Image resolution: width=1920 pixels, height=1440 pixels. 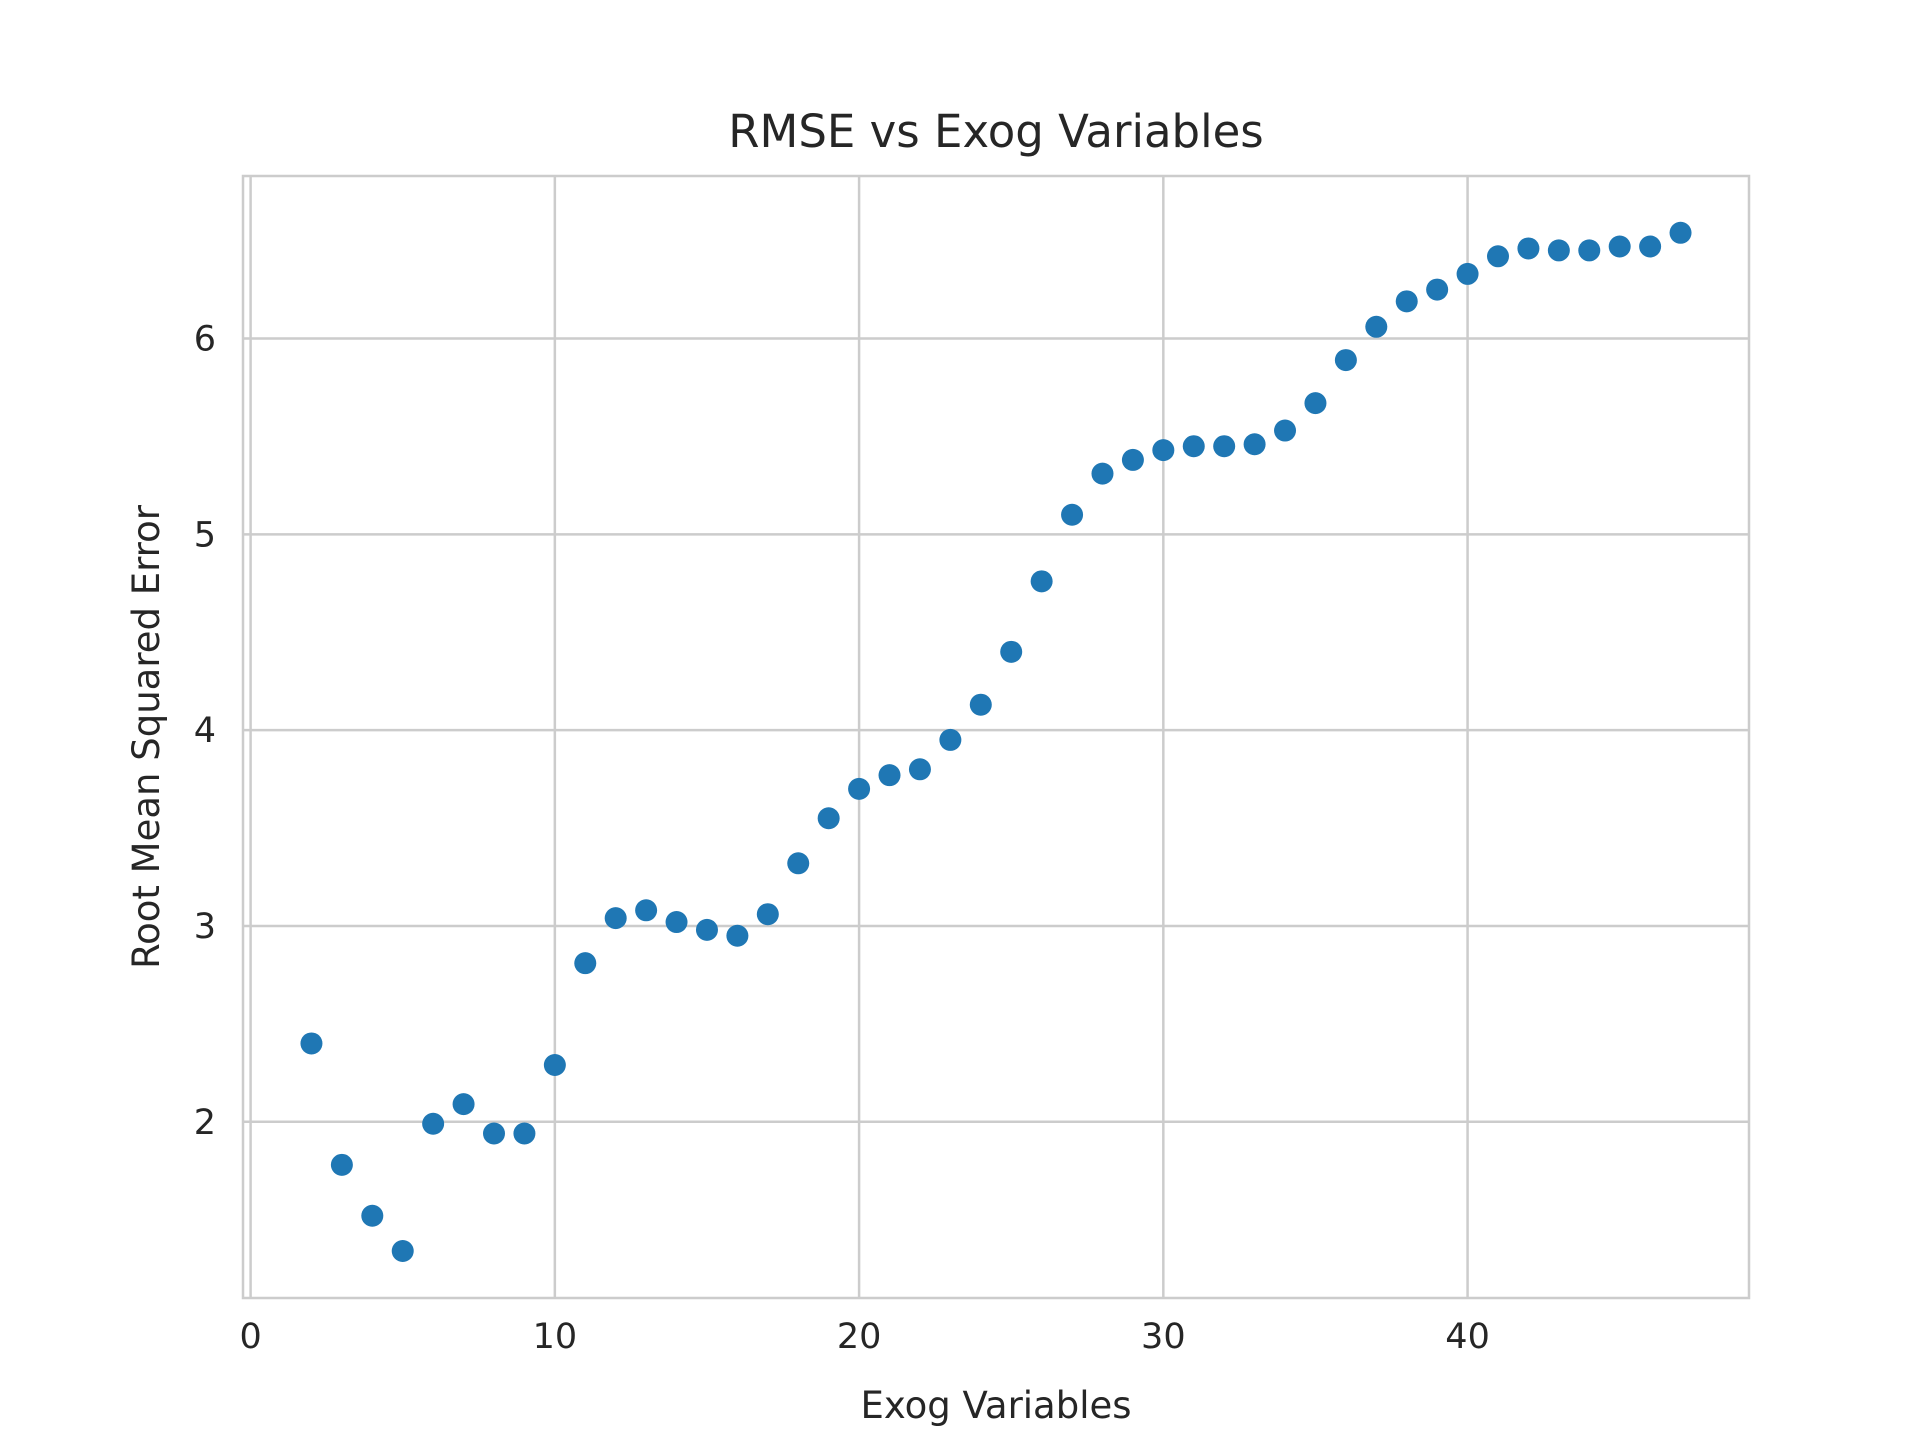 I want to click on y-tick-label: 6, so click(x=205, y=340).